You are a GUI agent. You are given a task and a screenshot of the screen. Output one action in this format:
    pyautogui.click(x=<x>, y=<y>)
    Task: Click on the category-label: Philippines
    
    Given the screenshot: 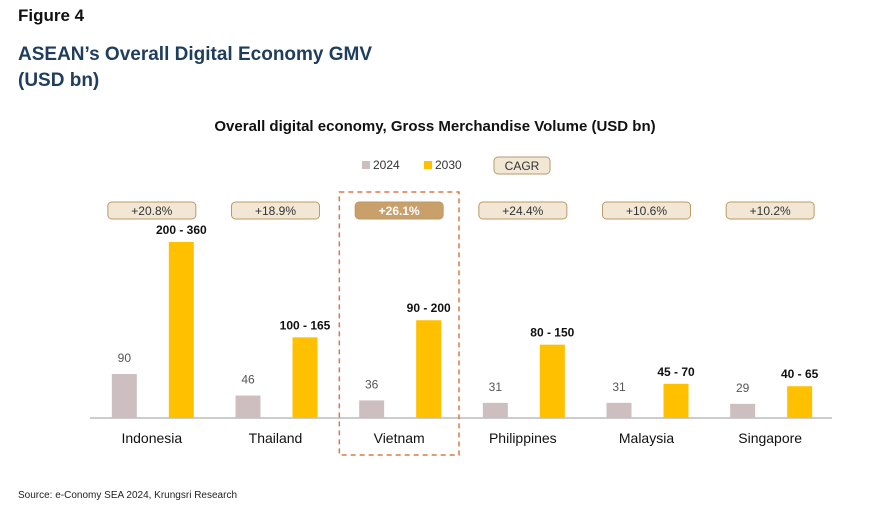 What is the action you would take?
    pyautogui.click(x=523, y=438)
    